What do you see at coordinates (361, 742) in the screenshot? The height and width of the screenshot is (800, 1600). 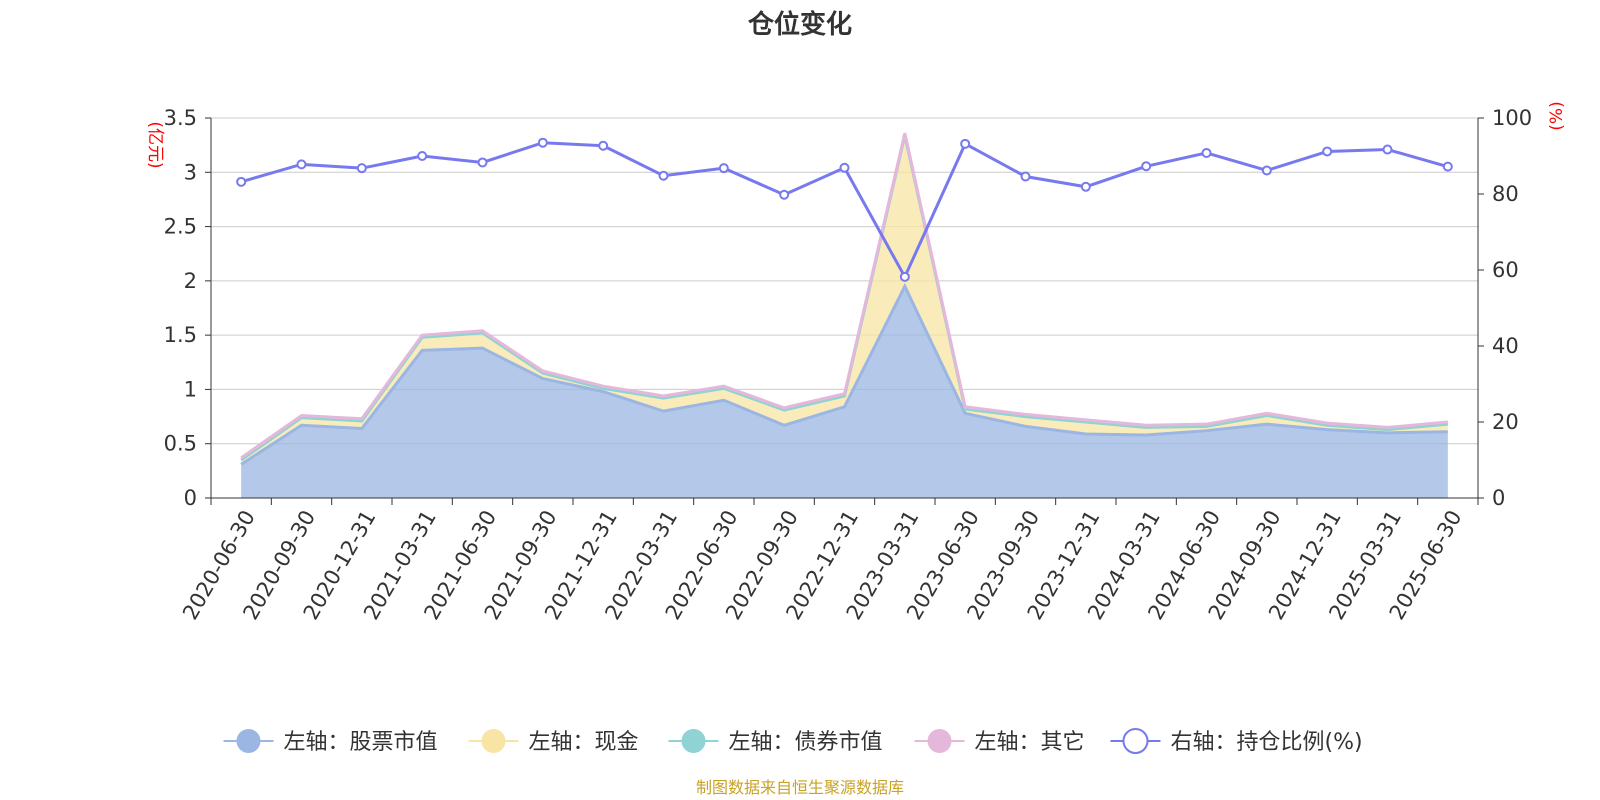 I see `legend-label: 左轴：股票市值` at bounding box center [361, 742].